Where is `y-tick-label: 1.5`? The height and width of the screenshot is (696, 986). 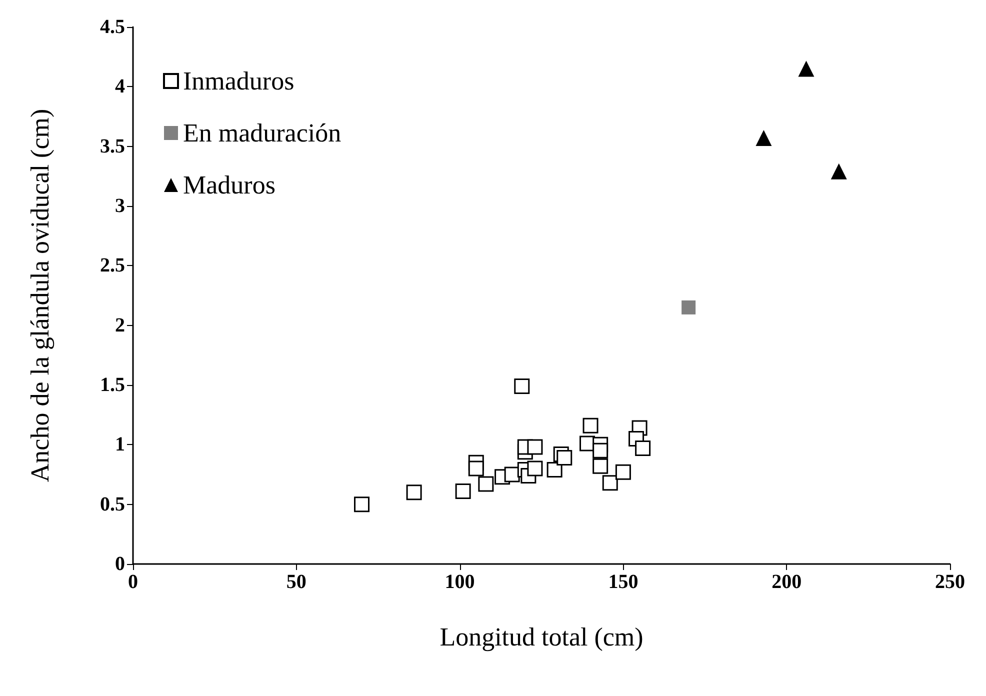
y-tick-label: 1.5 is located at coordinates (112, 385).